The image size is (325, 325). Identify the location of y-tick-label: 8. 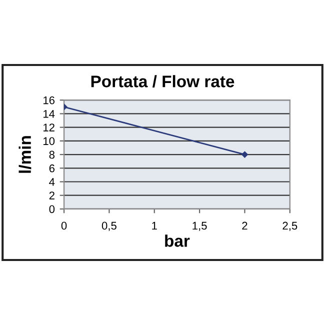
(52, 154).